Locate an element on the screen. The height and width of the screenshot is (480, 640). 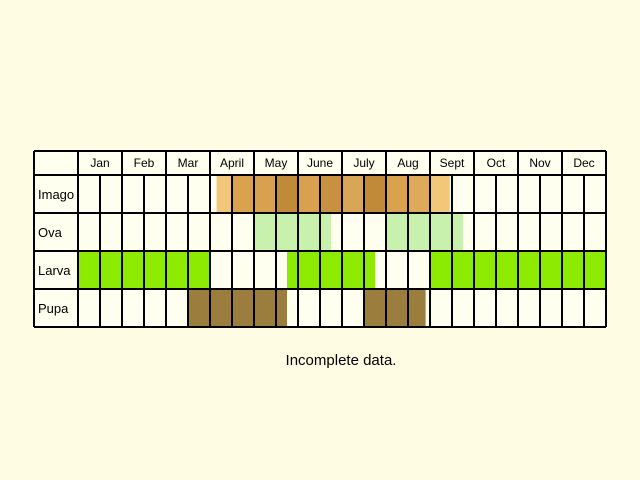
month-label-aug: Aug is located at coordinates (407, 163).